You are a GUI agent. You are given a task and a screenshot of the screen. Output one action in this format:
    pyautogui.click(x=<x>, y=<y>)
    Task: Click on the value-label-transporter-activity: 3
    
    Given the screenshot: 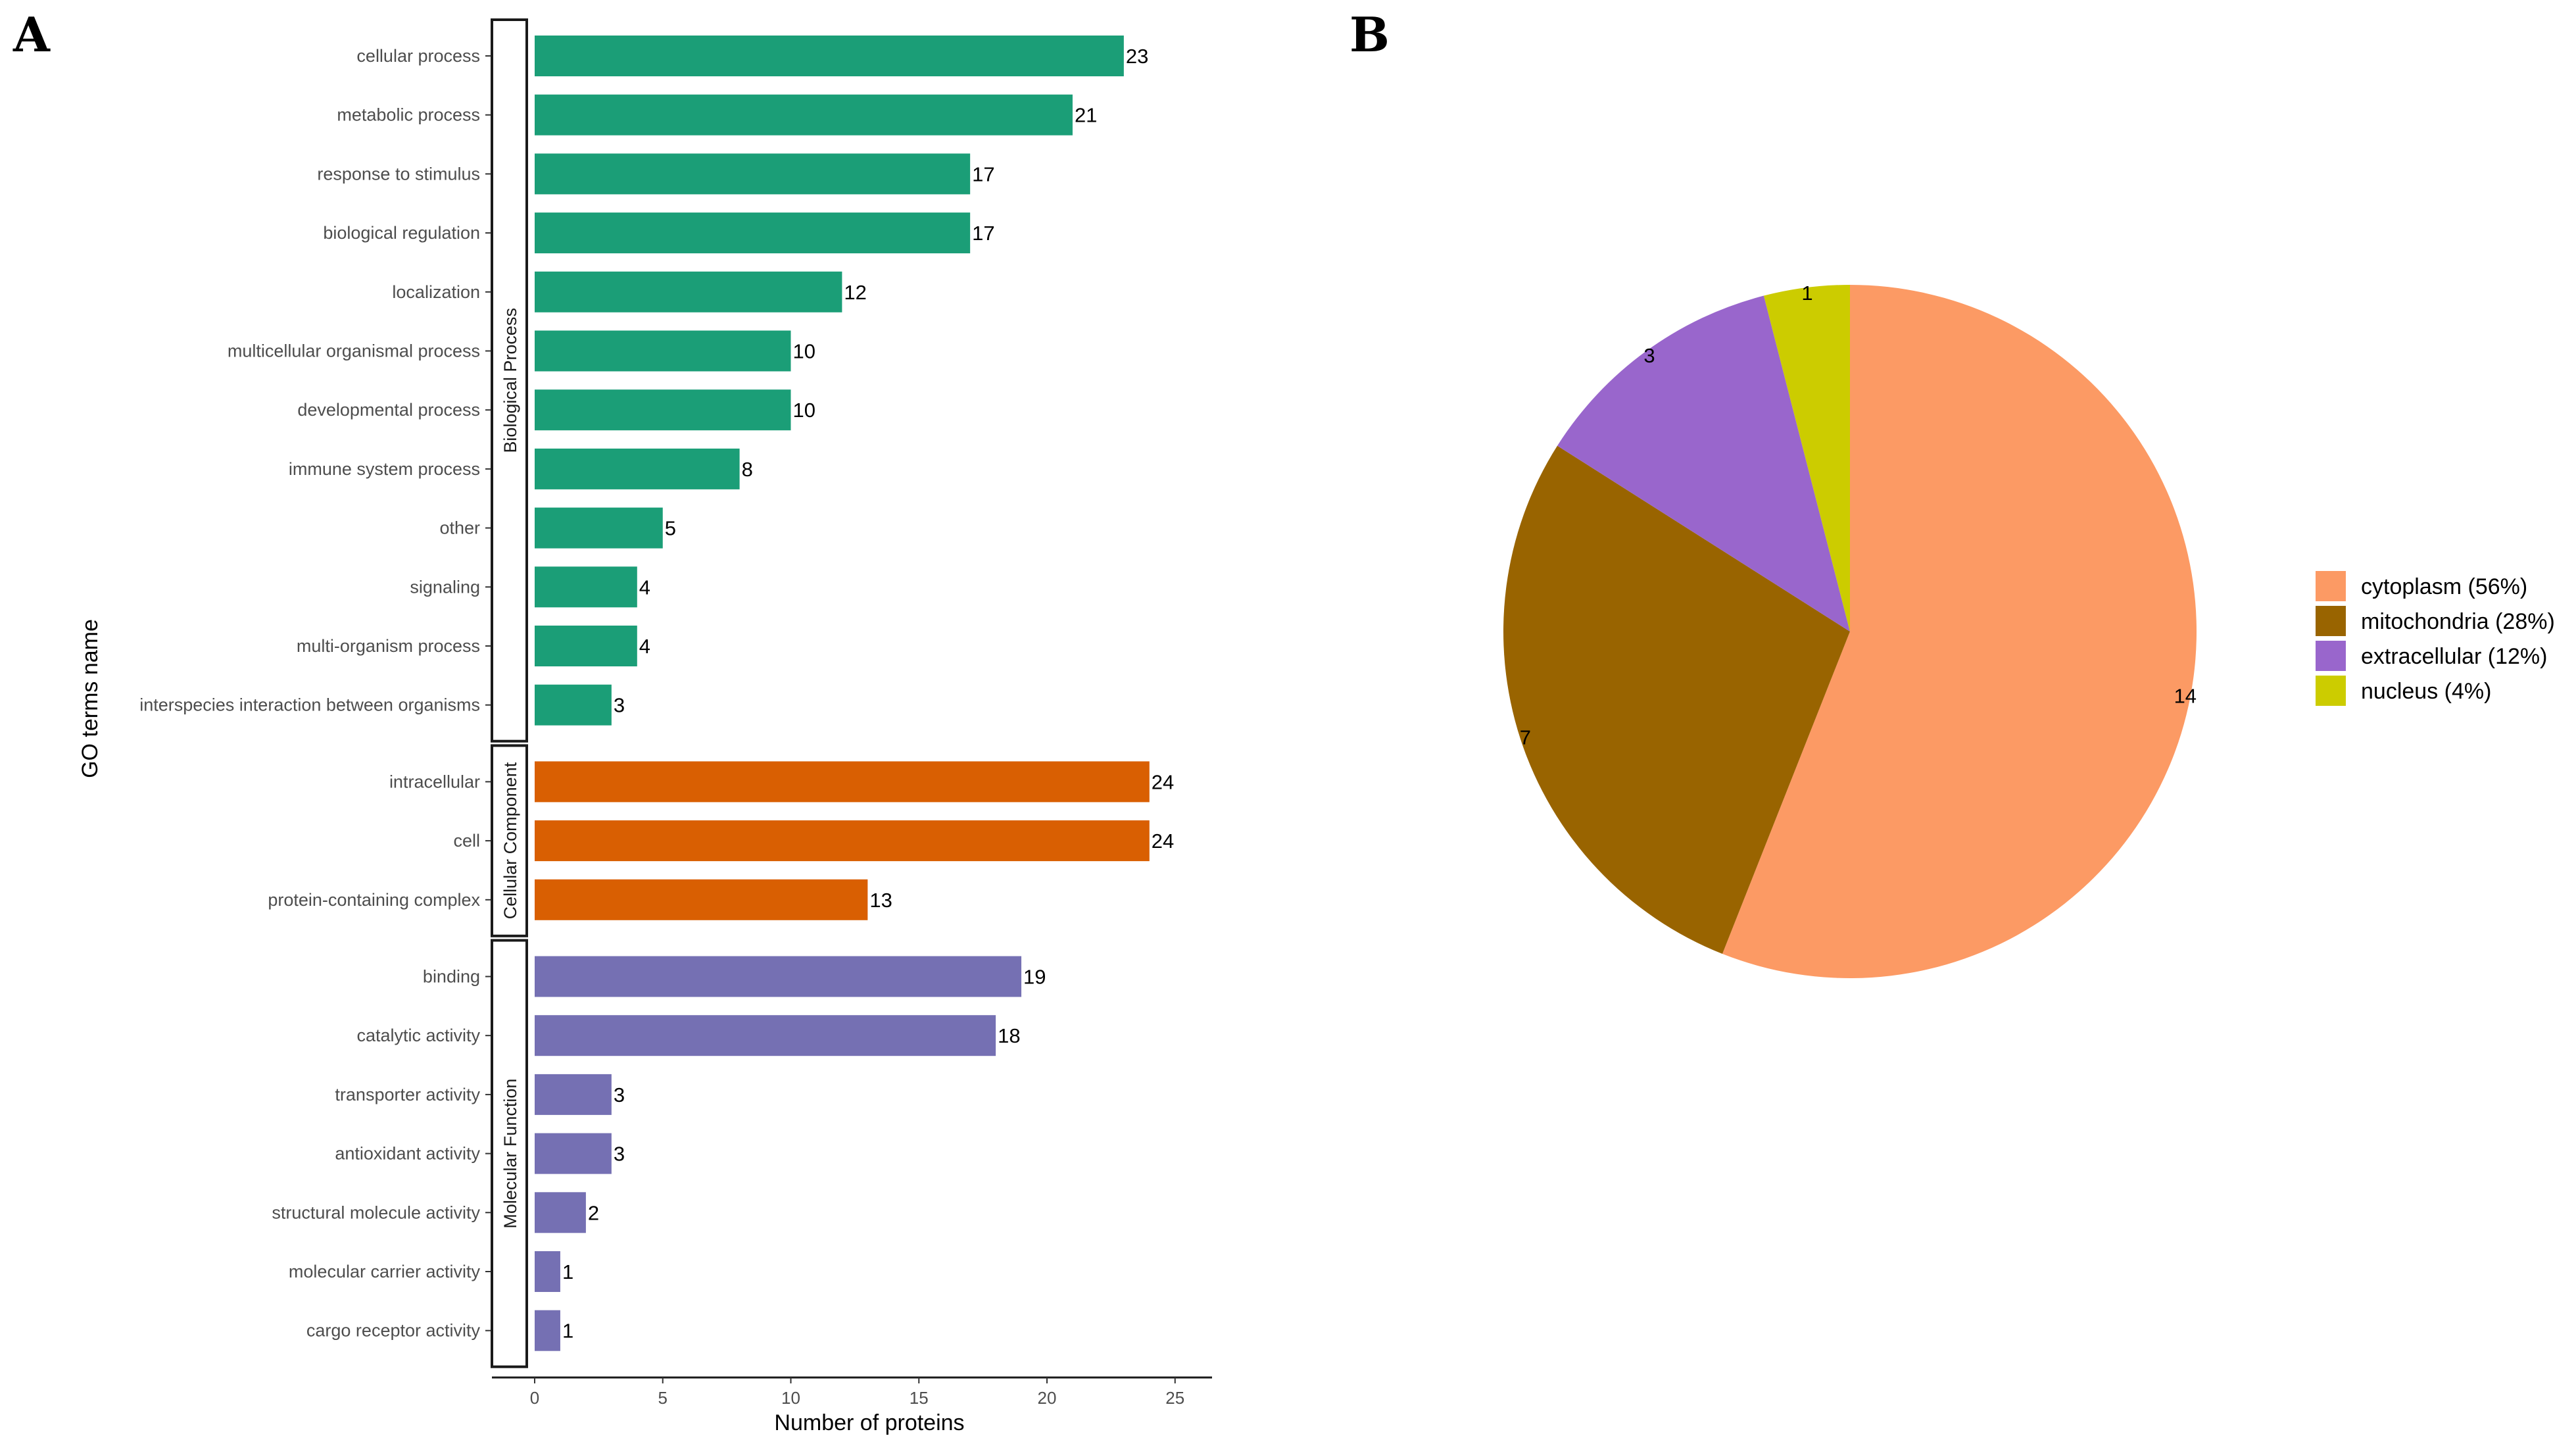 What is the action you would take?
    pyautogui.click(x=619, y=1094)
    